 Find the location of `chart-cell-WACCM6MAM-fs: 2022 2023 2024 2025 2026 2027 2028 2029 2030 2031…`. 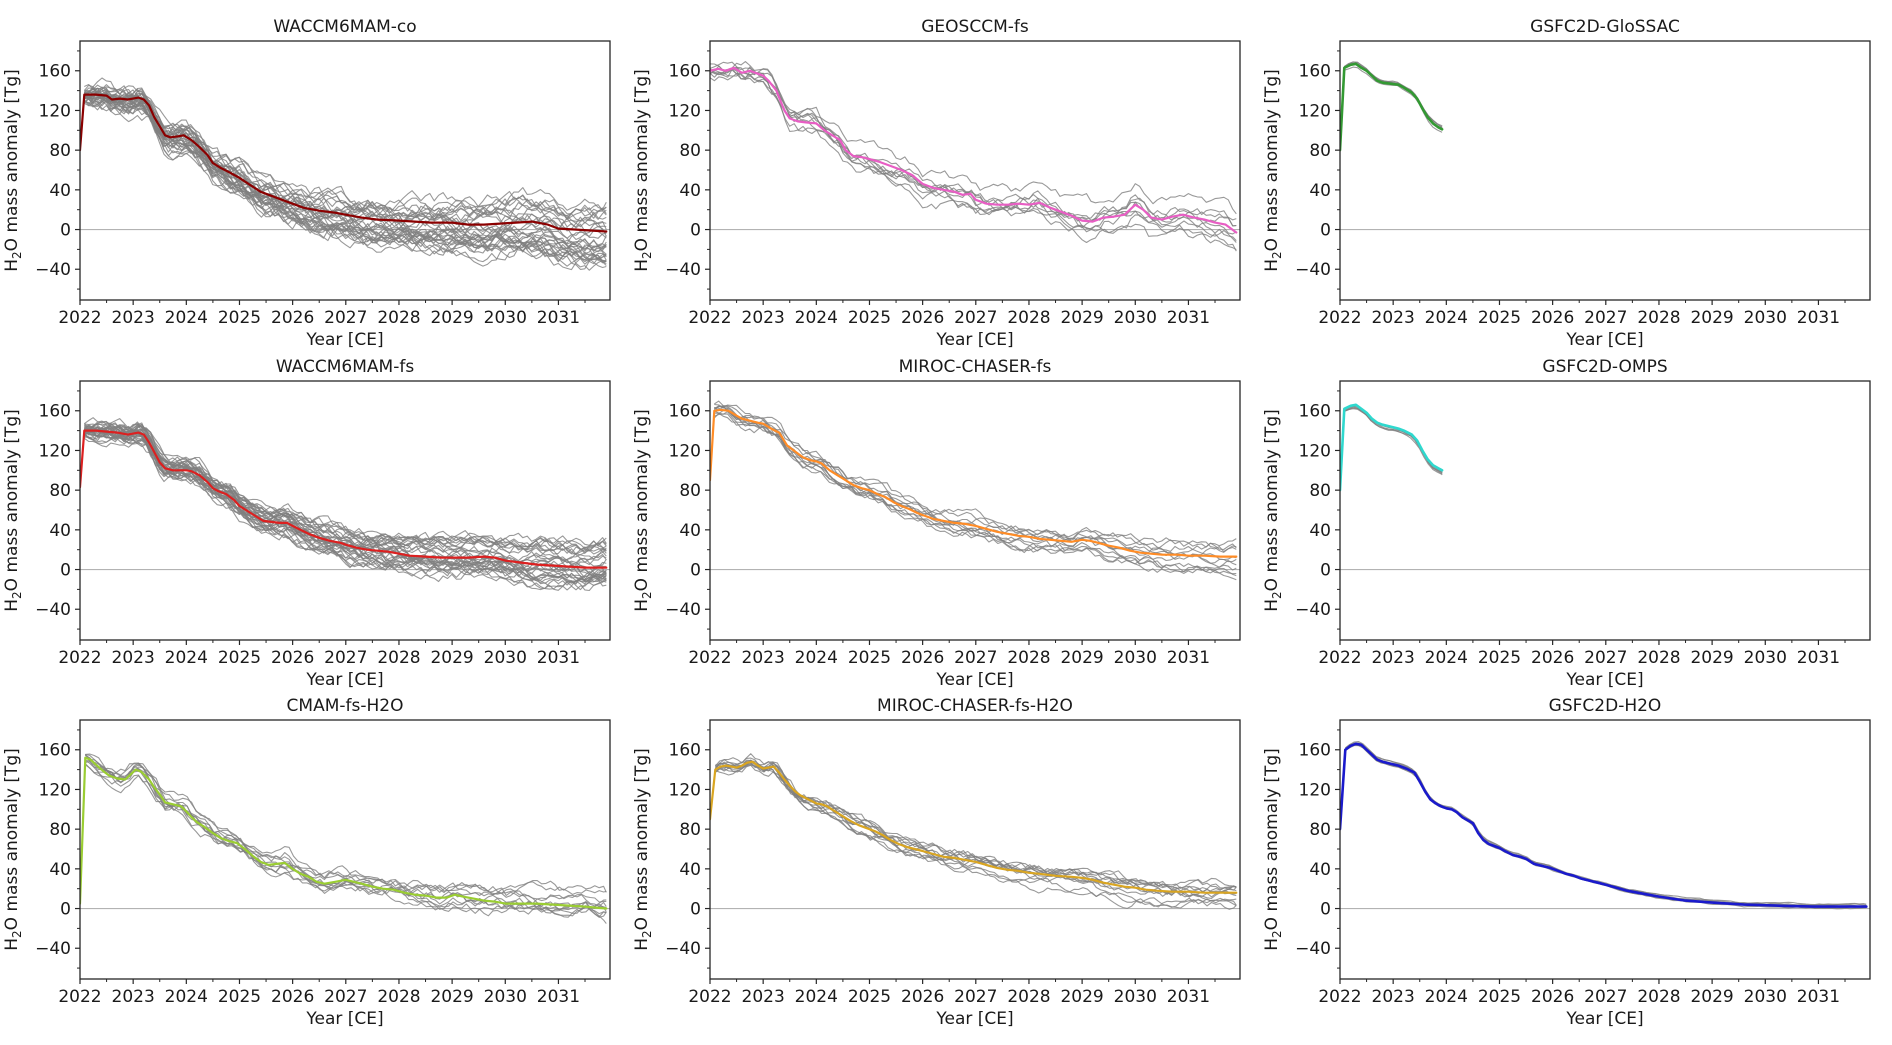

chart-cell-WACCM6MAM-fs: 2022 2023 2024 2025 2026 2027 2028 2029 2030 2031… is located at coordinates (315, 522).